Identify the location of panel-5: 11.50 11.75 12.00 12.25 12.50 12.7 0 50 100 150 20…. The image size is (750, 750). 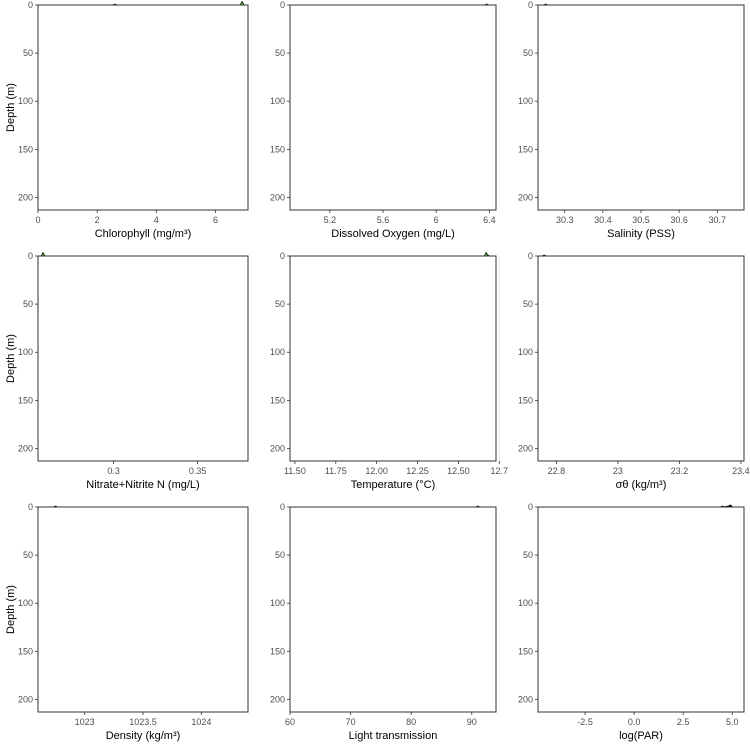
(389, 371).